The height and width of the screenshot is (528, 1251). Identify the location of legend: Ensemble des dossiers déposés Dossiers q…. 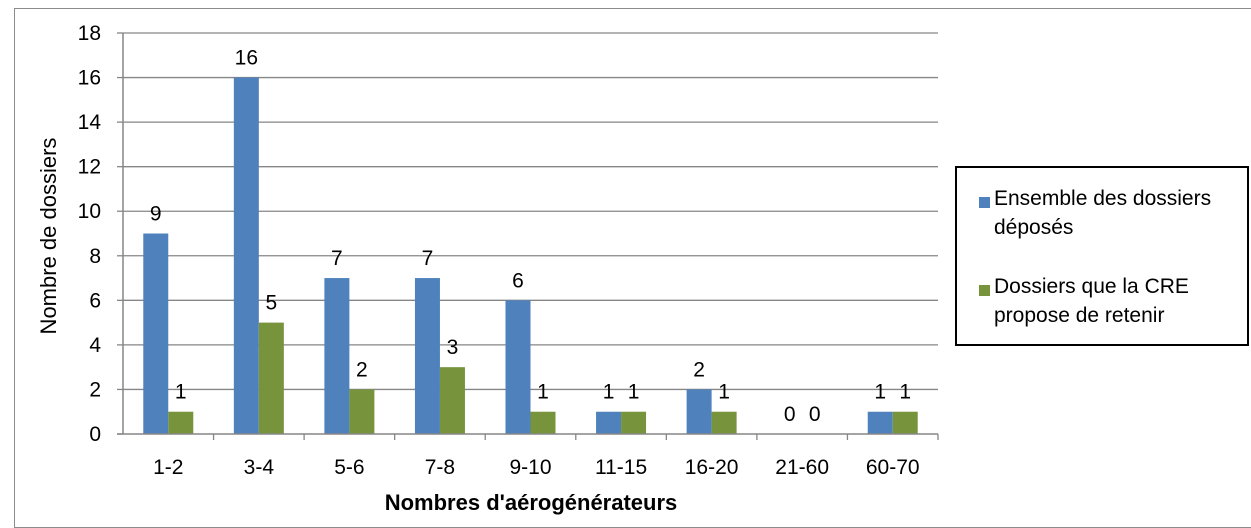
(1102, 256).